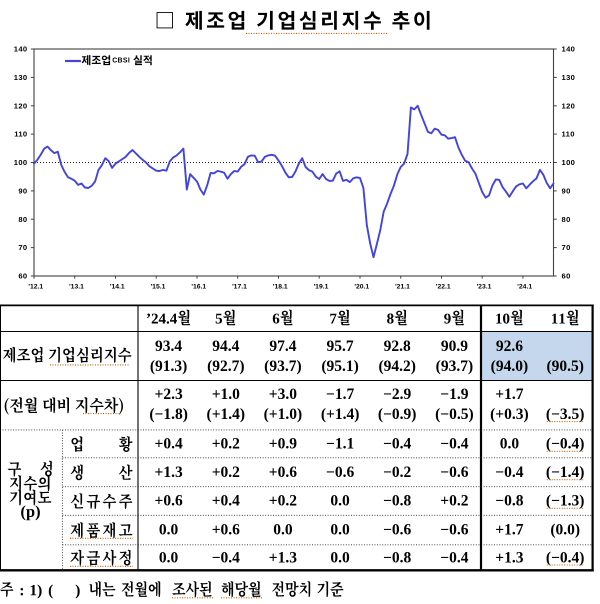 This screenshot has height=604, width=600. I want to click on svg-text: (−1.3), so click(565, 501).